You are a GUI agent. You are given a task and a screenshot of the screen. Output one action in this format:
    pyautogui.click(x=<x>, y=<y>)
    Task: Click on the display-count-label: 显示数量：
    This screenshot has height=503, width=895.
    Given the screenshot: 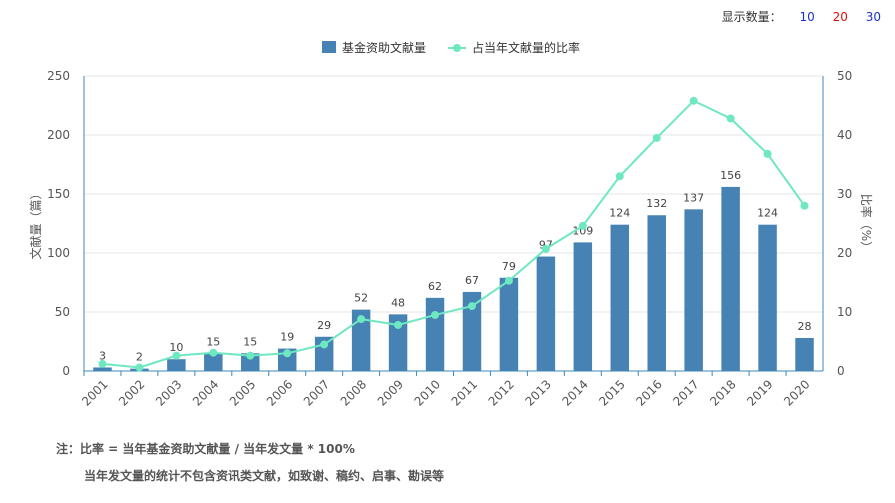 What is the action you would take?
    pyautogui.click(x=751, y=17)
    